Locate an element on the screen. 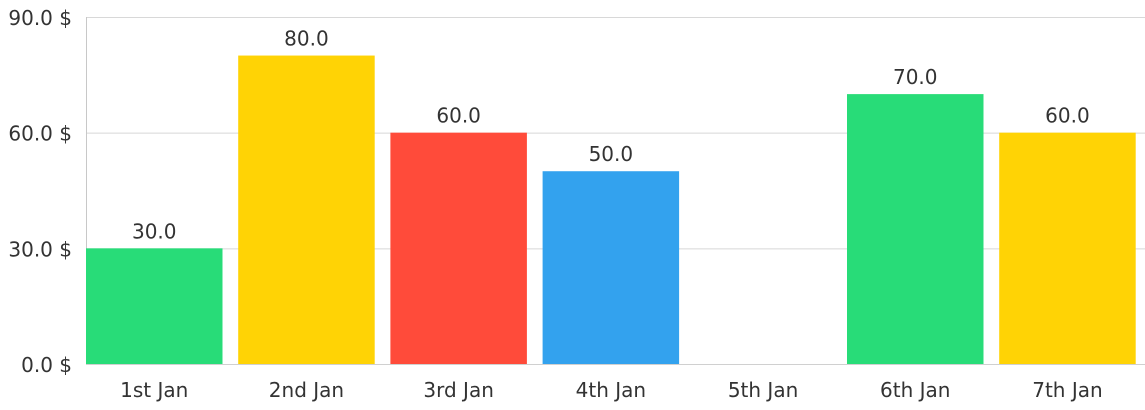  x-tick-label: 6th Jan is located at coordinates (915, 390).